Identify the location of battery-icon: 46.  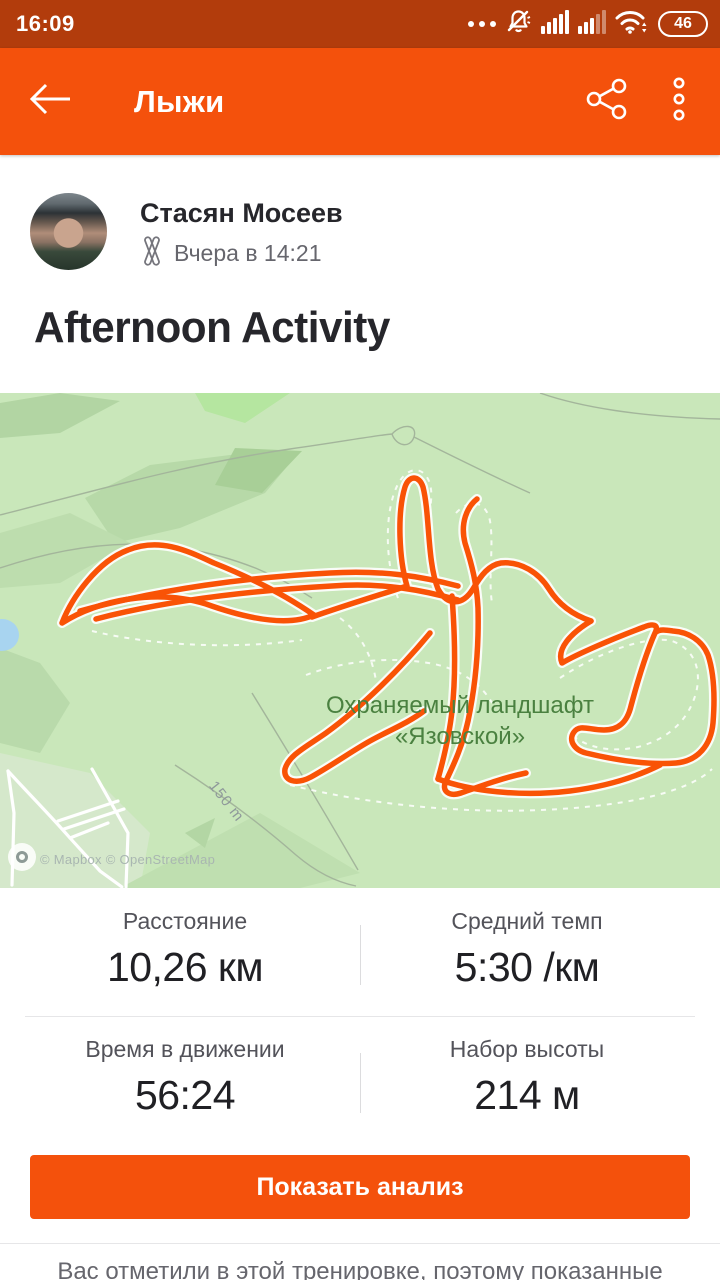
(683, 24).